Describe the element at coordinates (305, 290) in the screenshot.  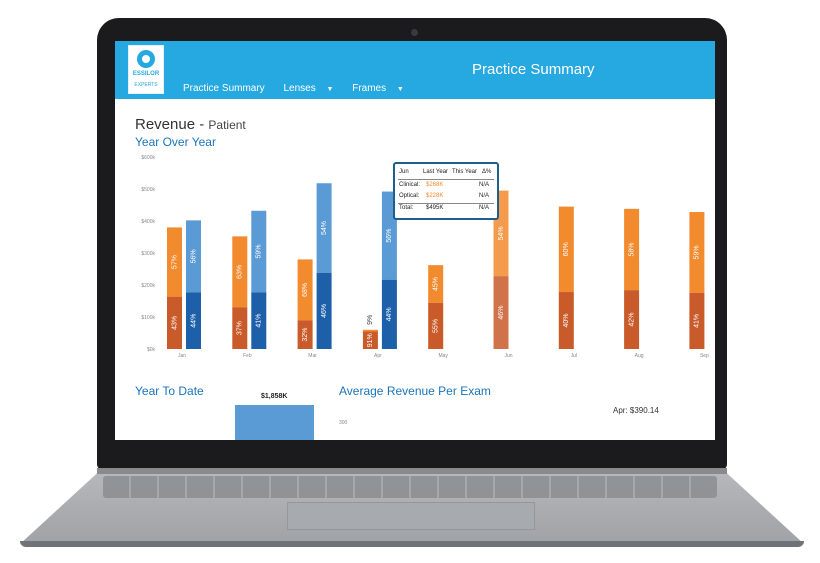
I see `data-label-optical: 68%` at that location.